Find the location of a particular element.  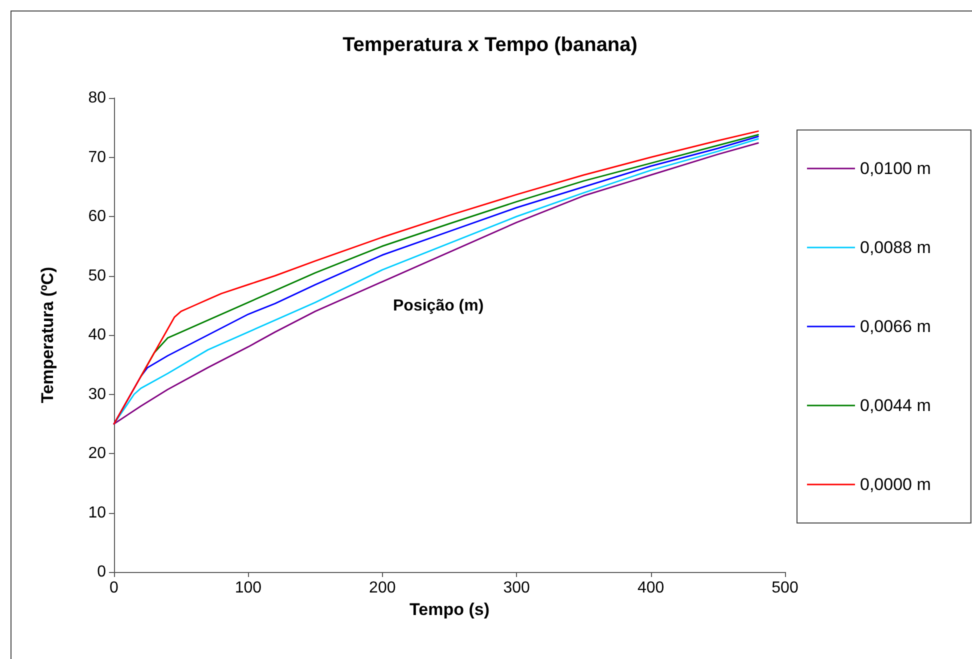

x-axis-title: Tempo (s) is located at coordinates (450, 609).